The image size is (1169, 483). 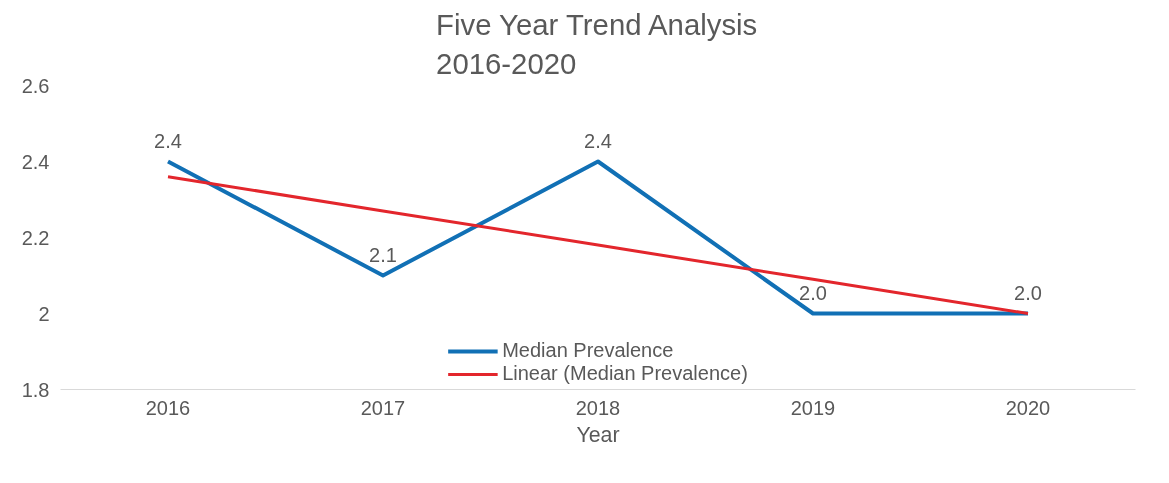 What do you see at coordinates (1028, 407) in the screenshot?
I see `x-tick-label: 2020` at bounding box center [1028, 407].